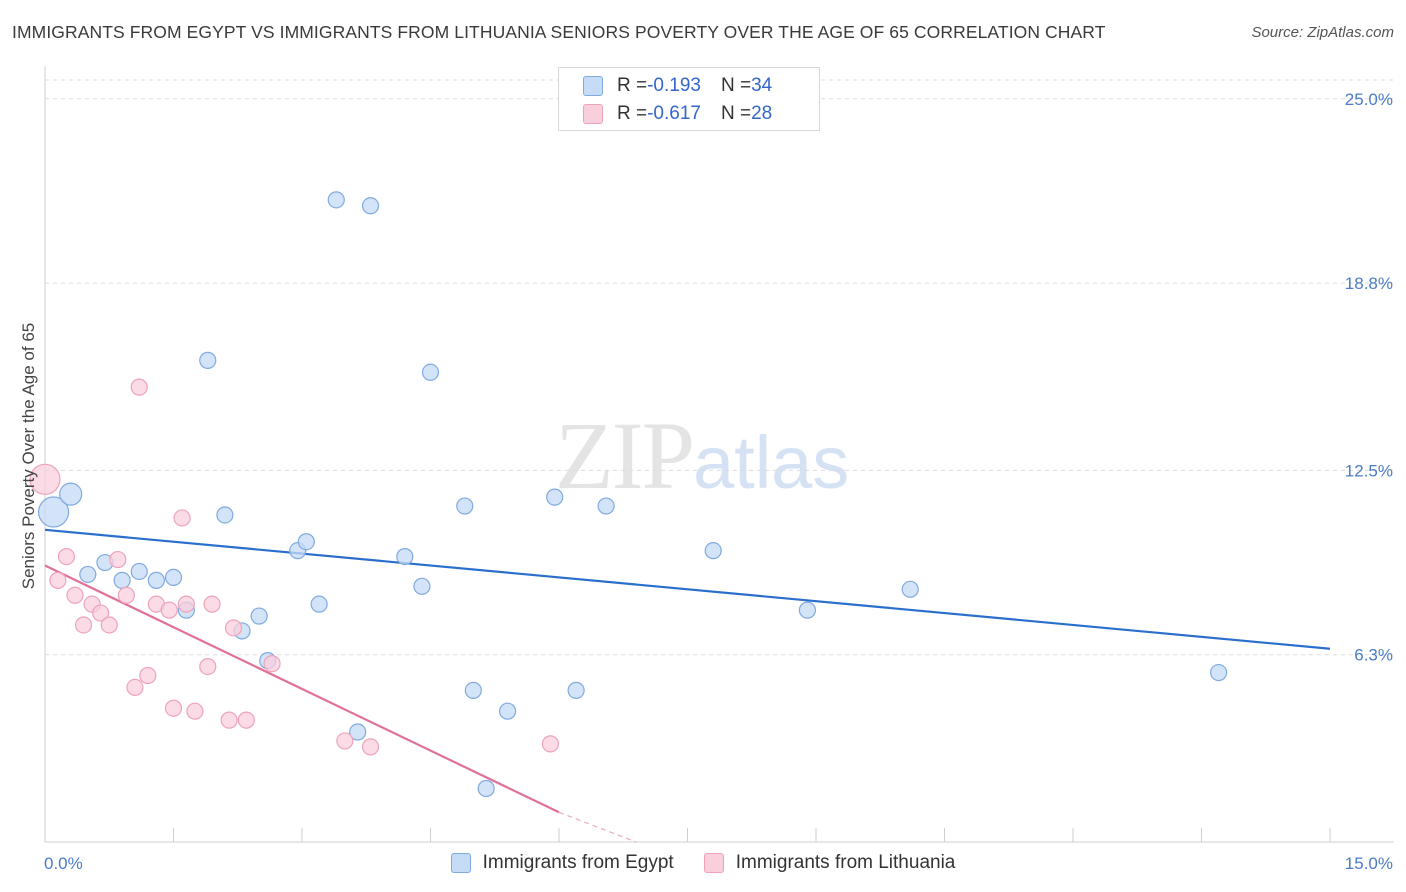 This screenshot has width=1406, height=892. What do you see at coordinates (687, 589) in the screenshot?
I see `egypt-trend-line` at bounding box center [687, 589].